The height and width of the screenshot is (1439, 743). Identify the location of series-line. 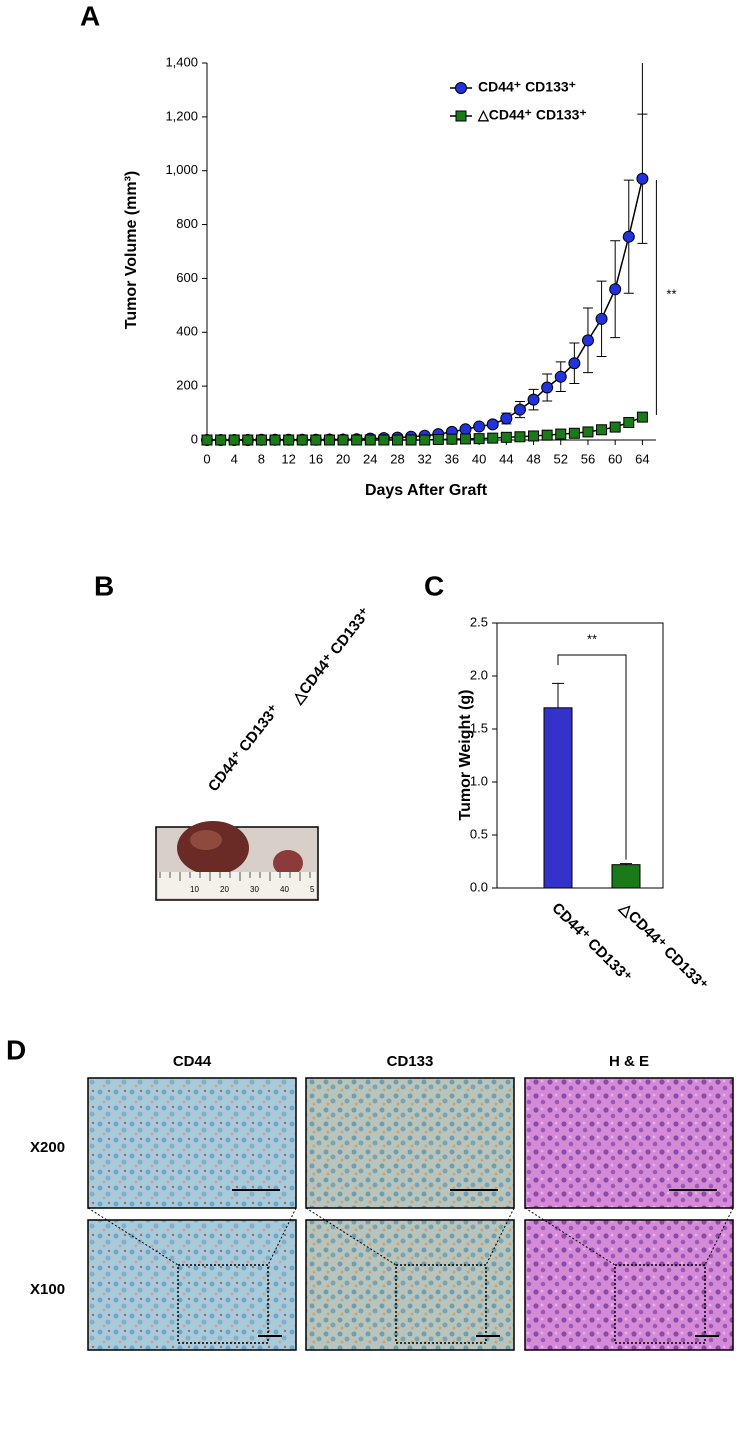
(425, 309).